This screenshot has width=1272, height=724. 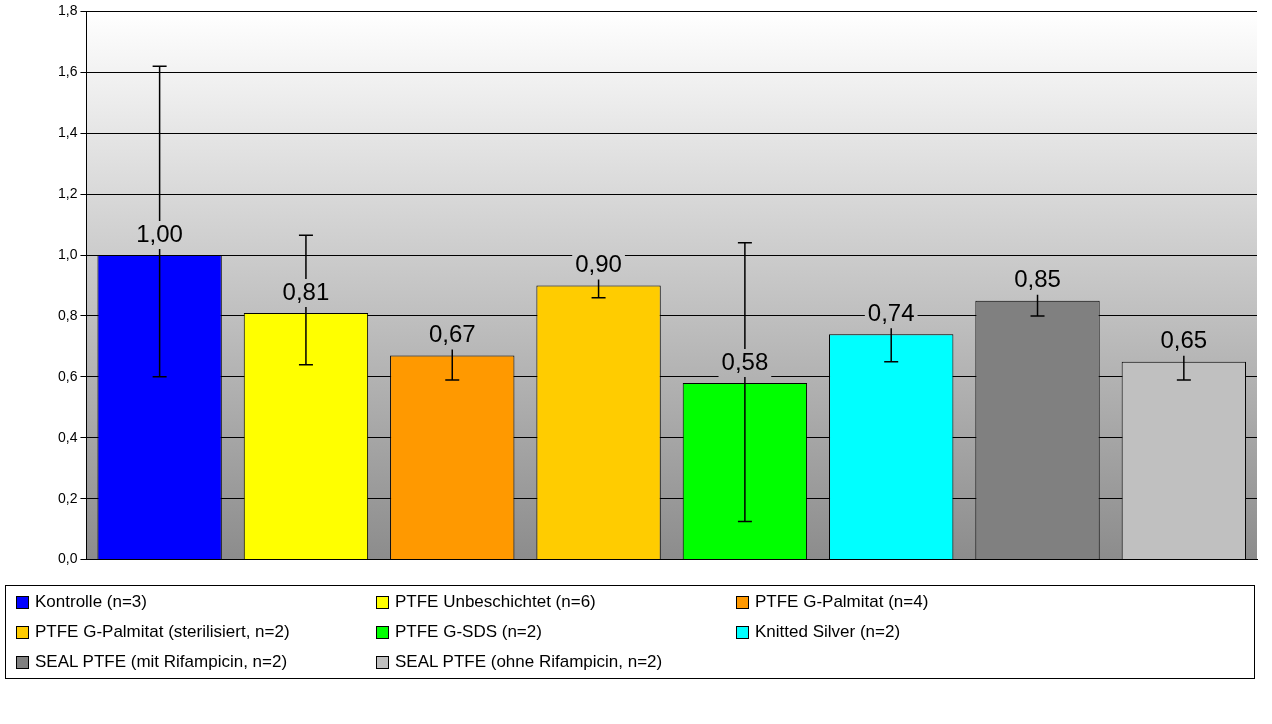 I want to click on y-tick-label: 1,0, so click(x=67, y=253).